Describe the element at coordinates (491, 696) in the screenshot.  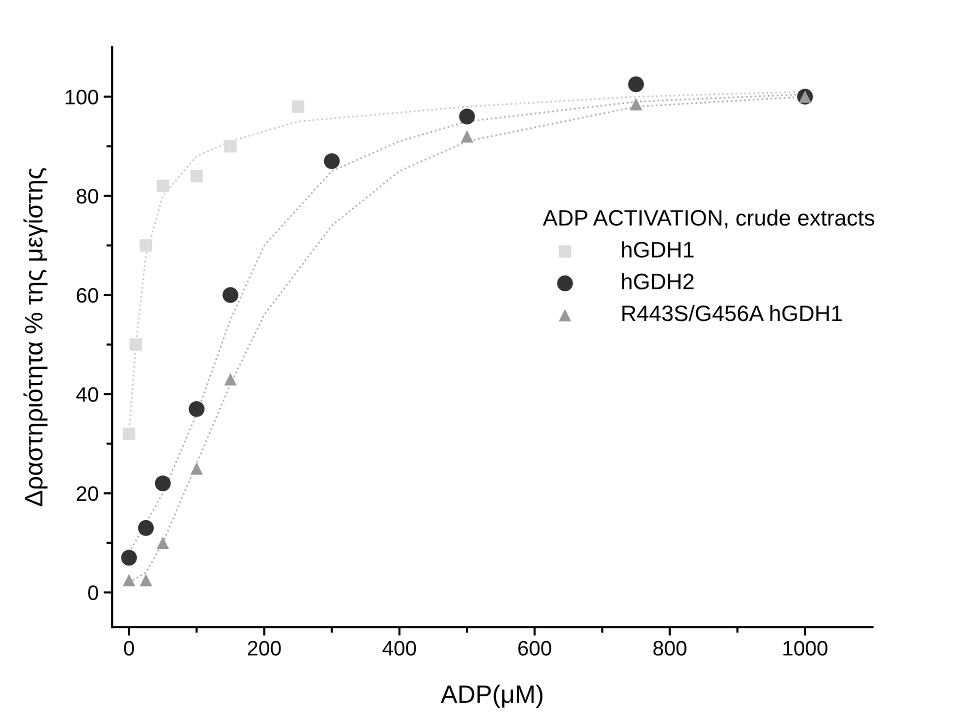
I see `x-axis-title: ADP(μM)` at that location.